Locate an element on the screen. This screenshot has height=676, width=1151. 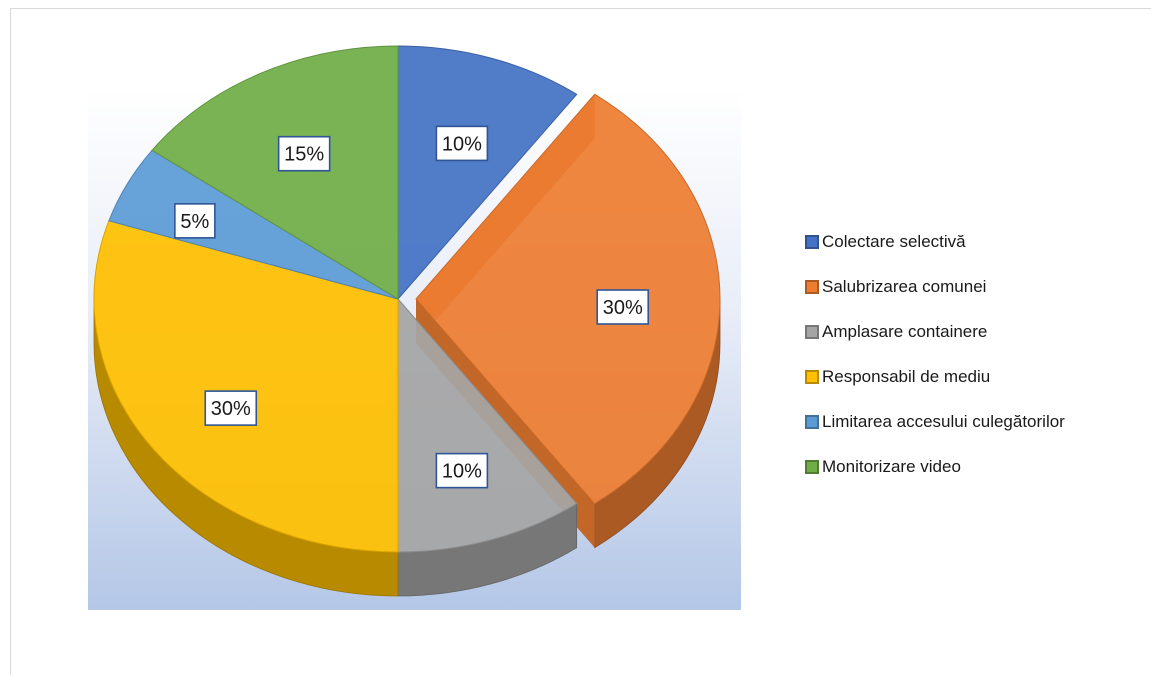
data-label-salubrizarea-comunei: 30% is located at coordinates (623, 308).